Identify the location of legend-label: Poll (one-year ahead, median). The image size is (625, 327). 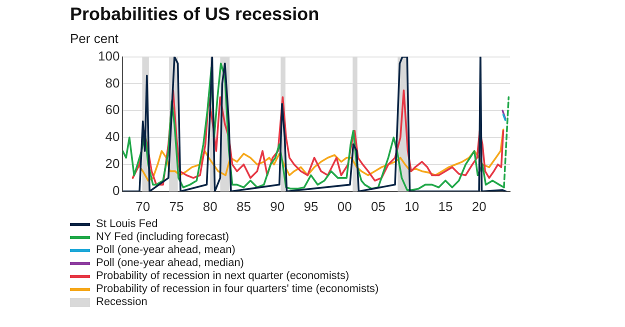
(170, 263).